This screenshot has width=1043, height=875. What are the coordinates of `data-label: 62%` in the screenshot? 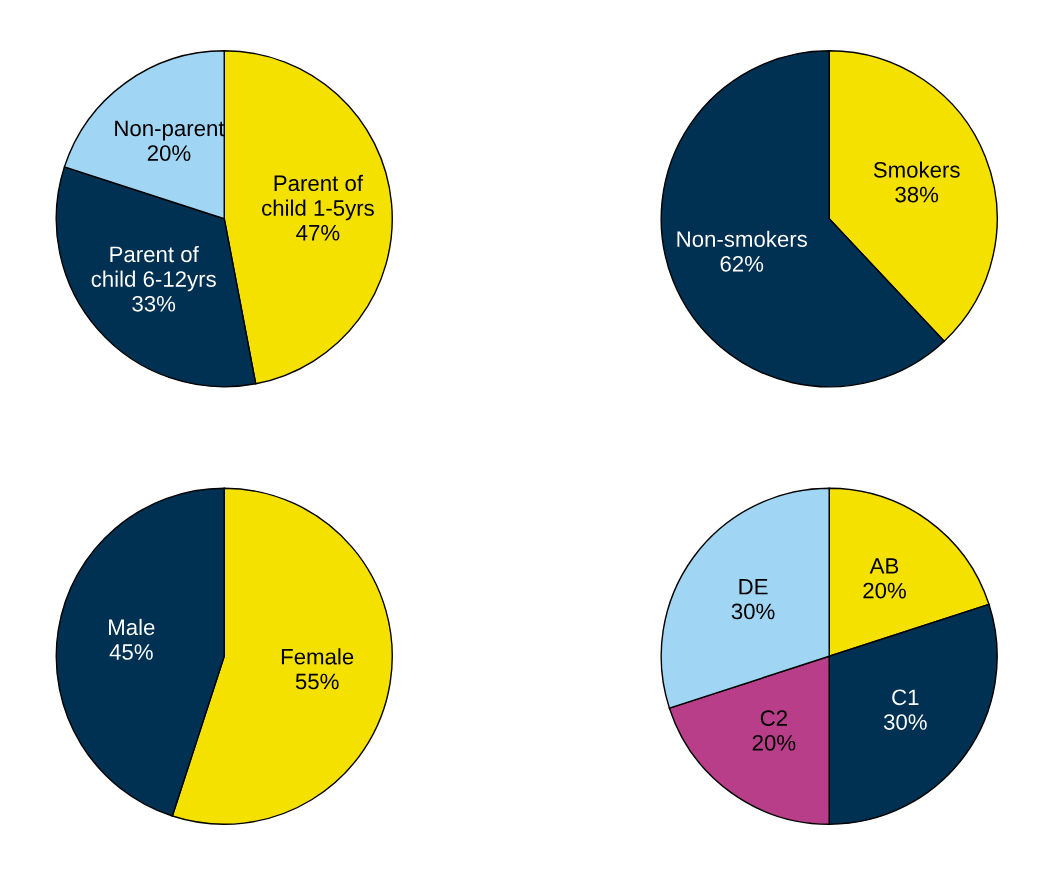 It's located at (742, 263).